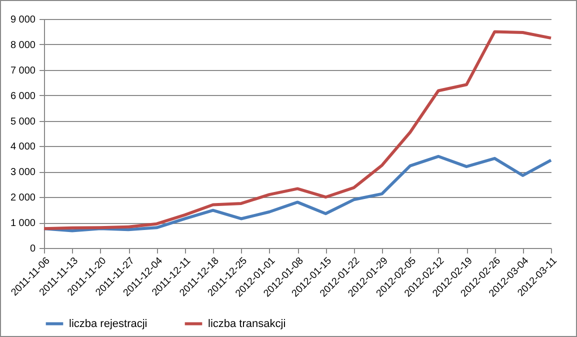 The width and height of the screenshot is (577, 337). I want to click on y-tick-label: 7 000, so click(23, 70).